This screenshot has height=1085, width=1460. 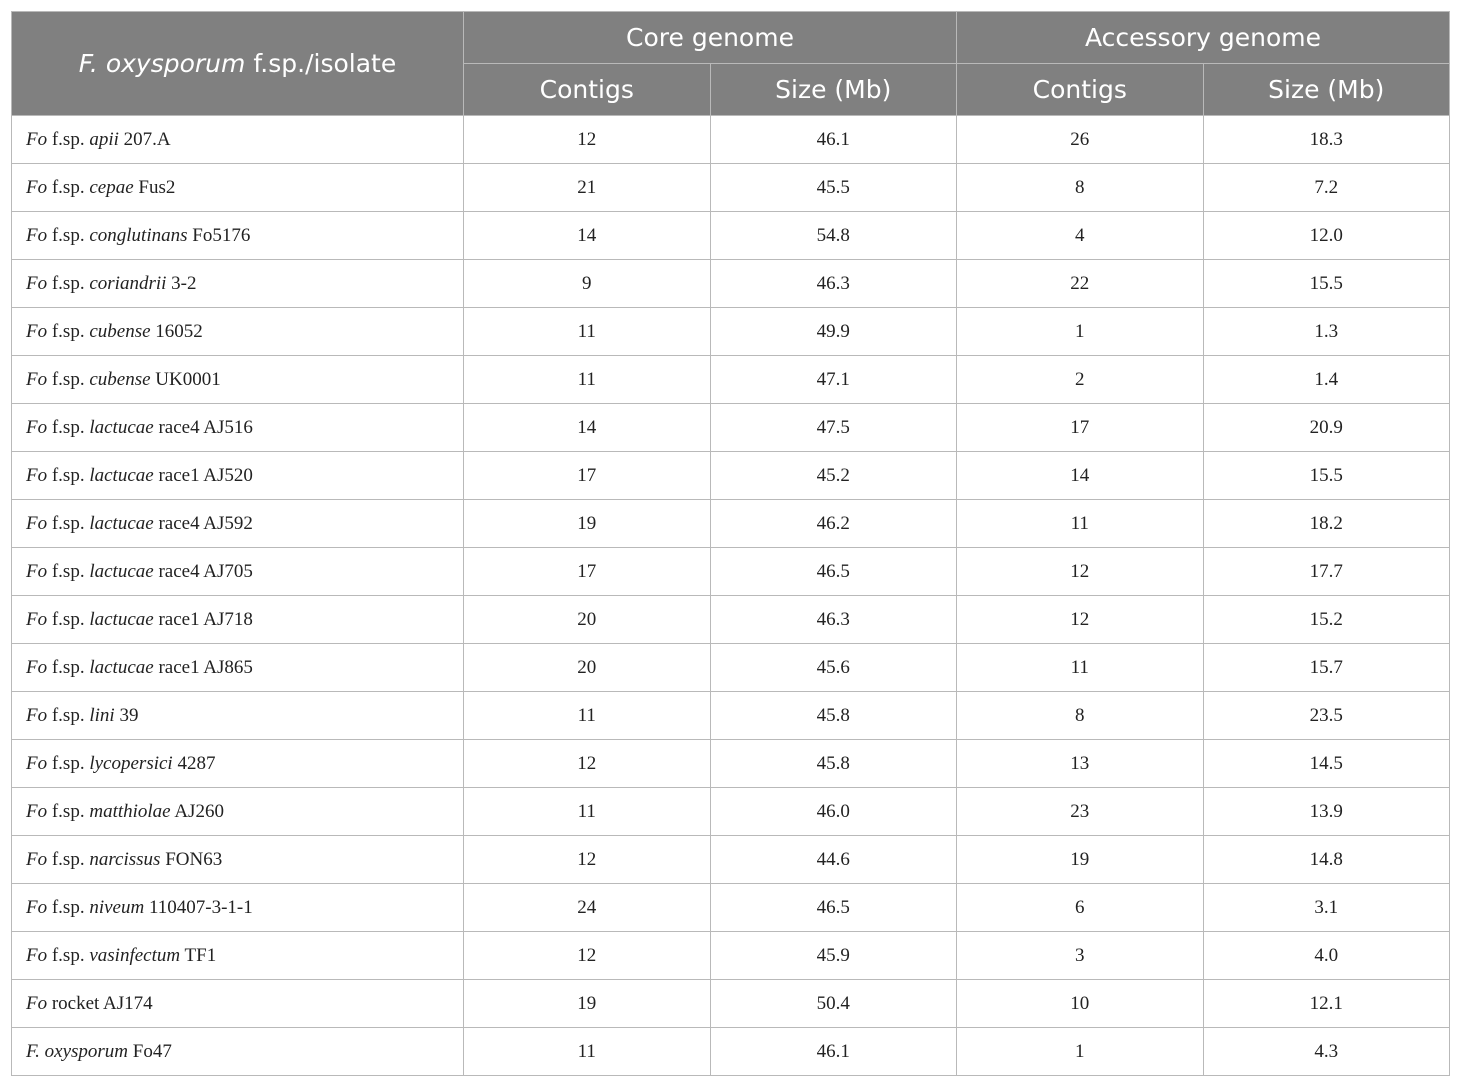 What do you see at coordinates (587, 283) in the screenshot?
I see `core-contigs-cell: 9` at bounding box center [587, 283].